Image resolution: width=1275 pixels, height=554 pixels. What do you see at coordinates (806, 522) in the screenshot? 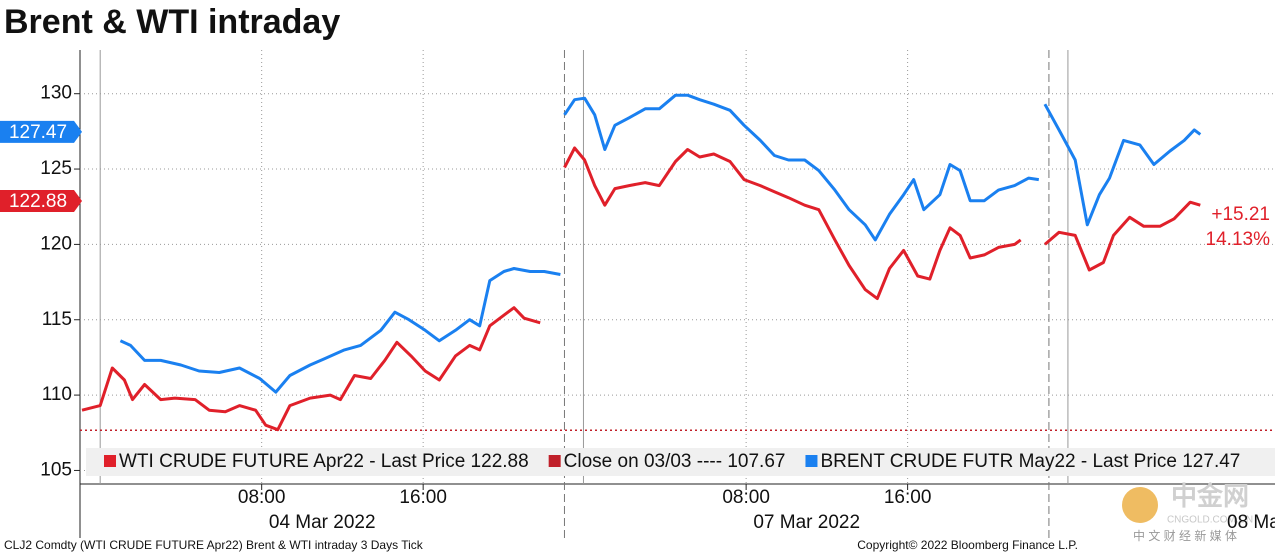
I see `date-label: 07 Mar 2022` at bounding box center [806, 522].